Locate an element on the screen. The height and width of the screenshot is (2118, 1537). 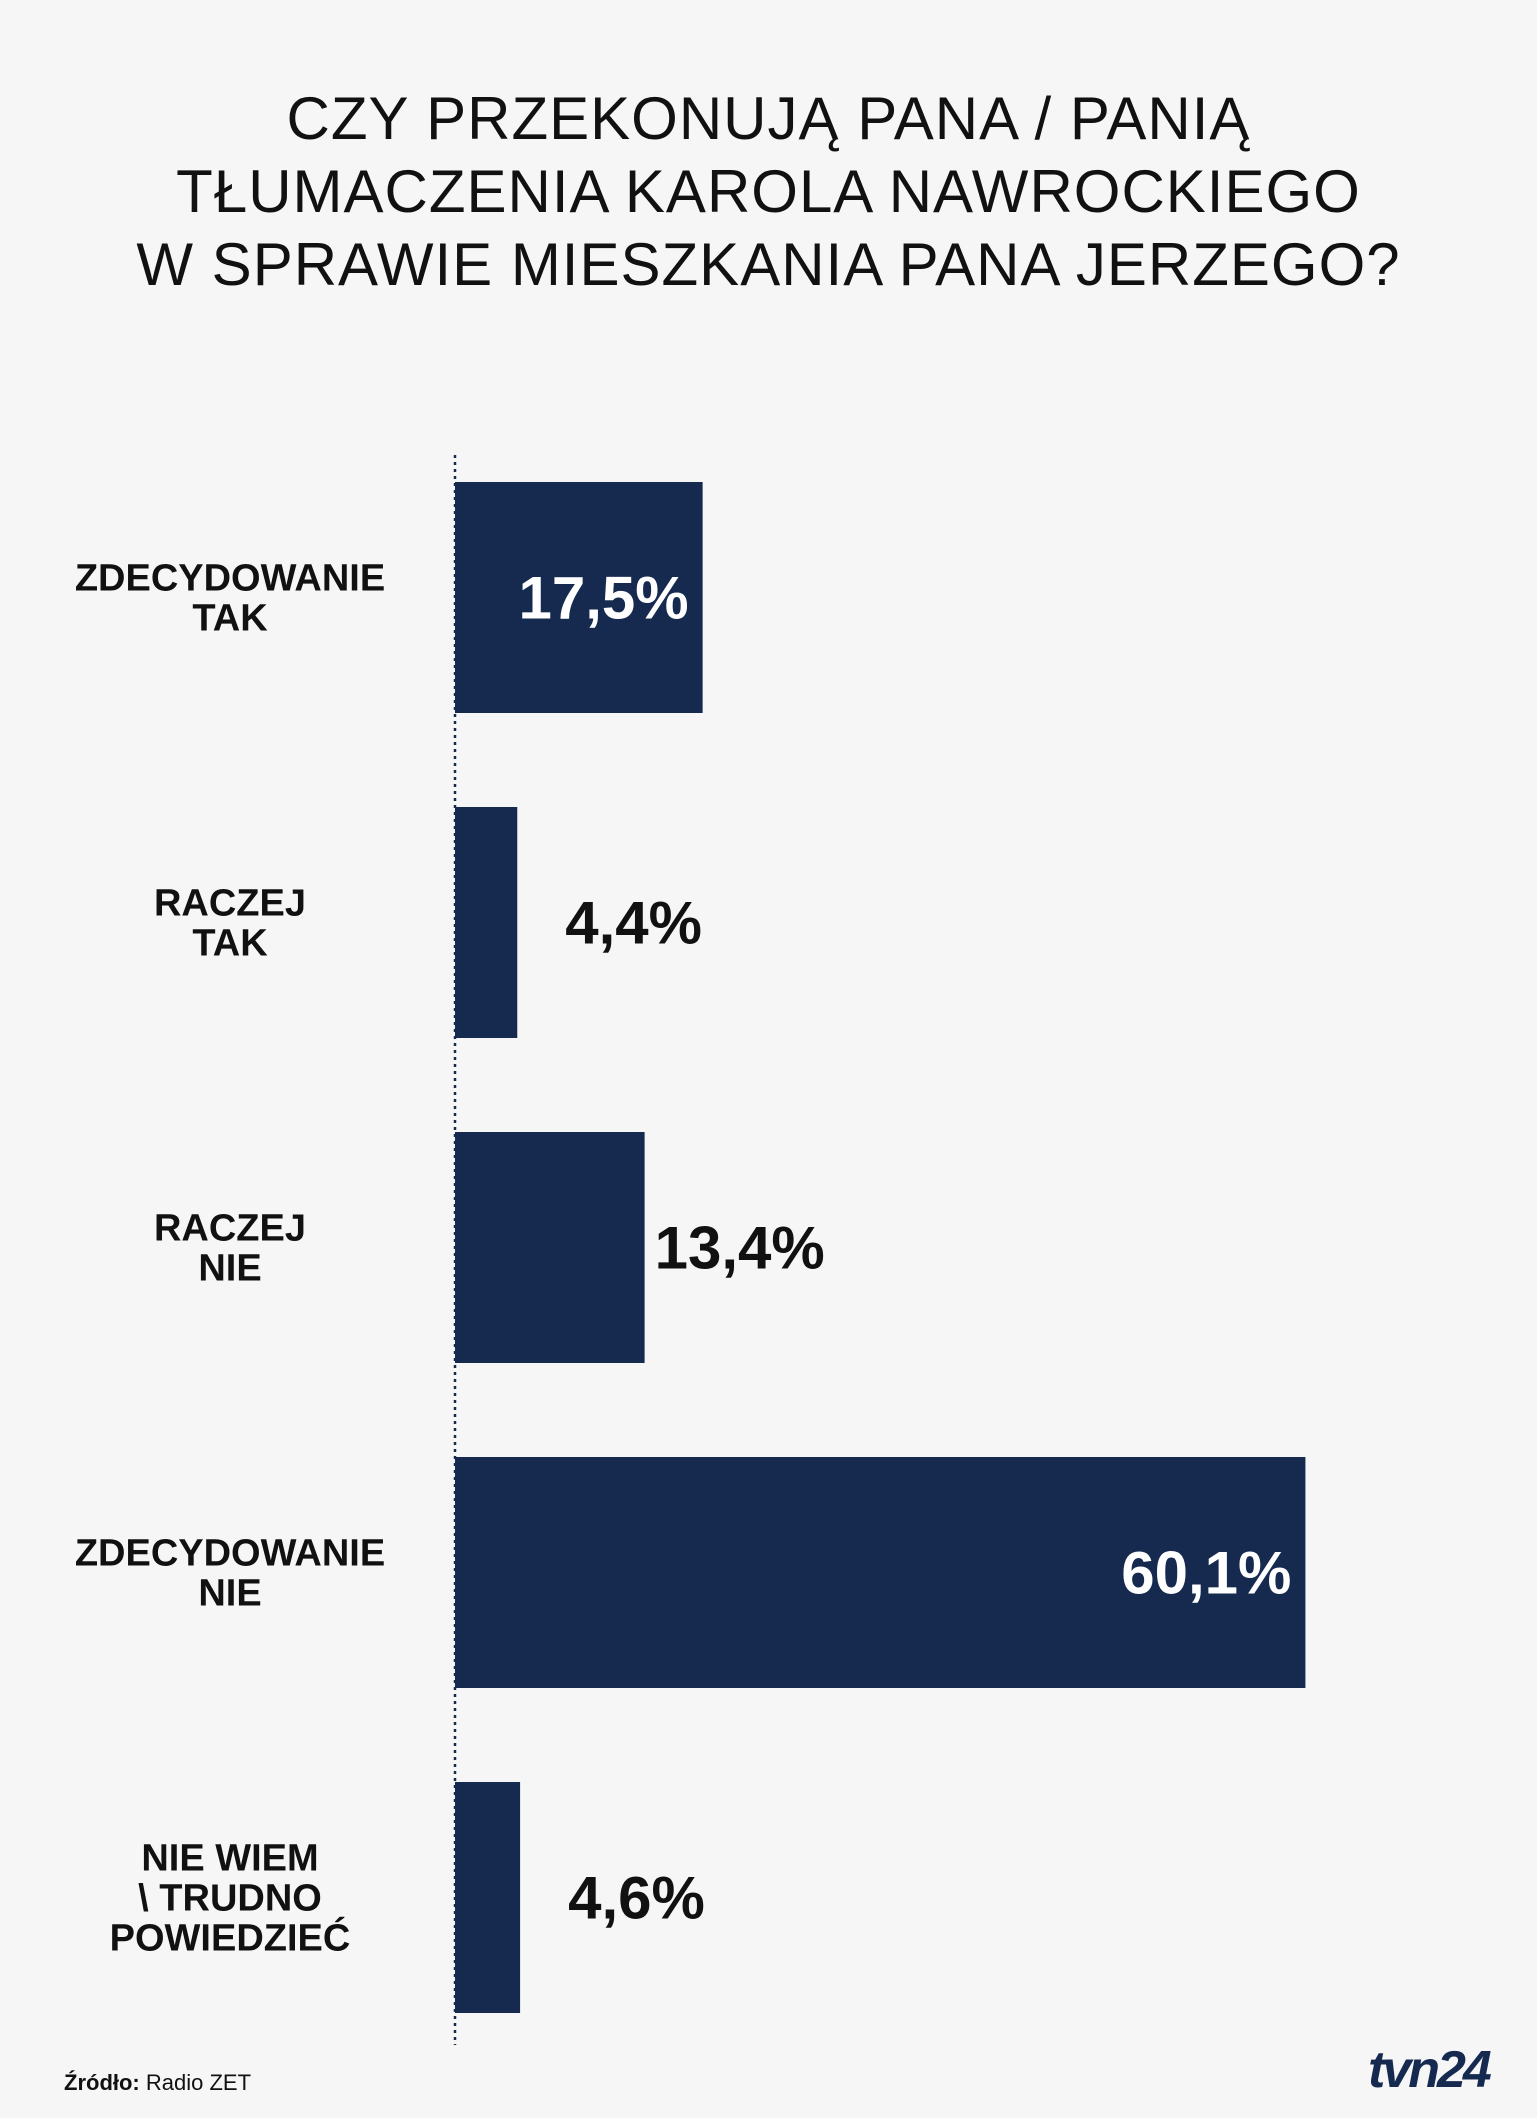
category-label-0-line-1: TAK is located at coordinates (230, 619).